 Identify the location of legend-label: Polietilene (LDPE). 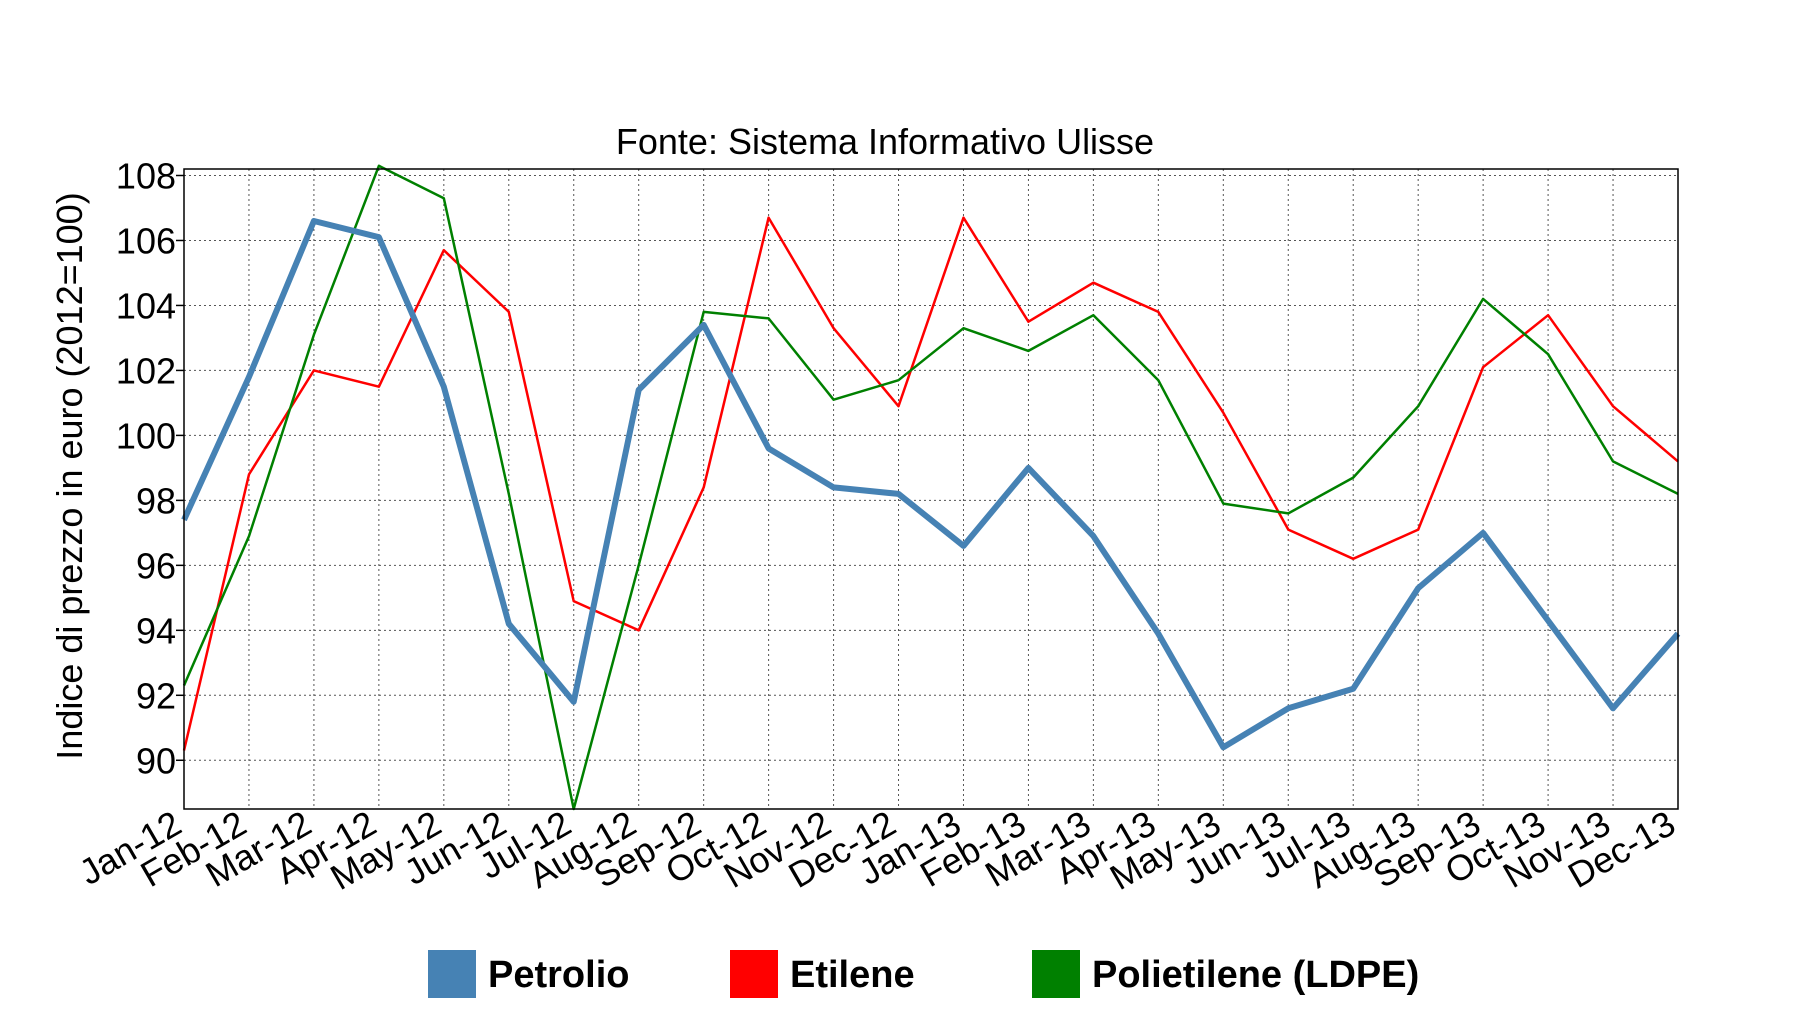
(1255, 975).